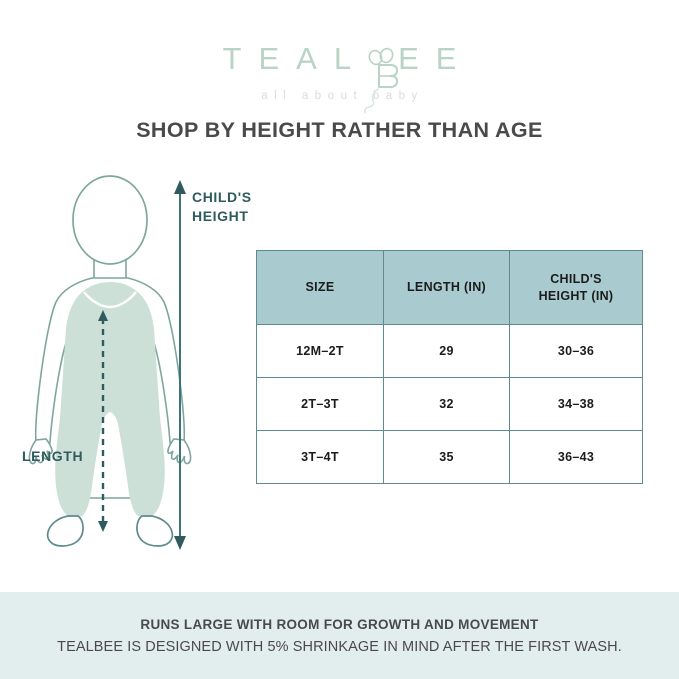  Describe the element at coordinates (446, 287) in the screenshot. I see `column-header-length: LENGTH (IN)` at that location.